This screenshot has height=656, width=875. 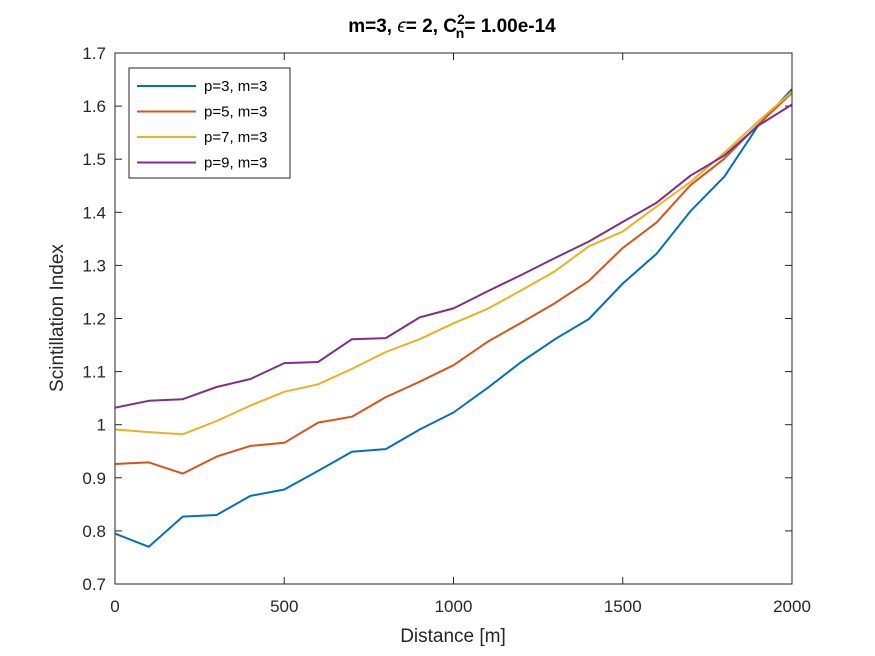 What do you see at coordinates (94, 372) in the screenshot?
I see `y-tick-label: 1.1` at bounding box center [94, 372].